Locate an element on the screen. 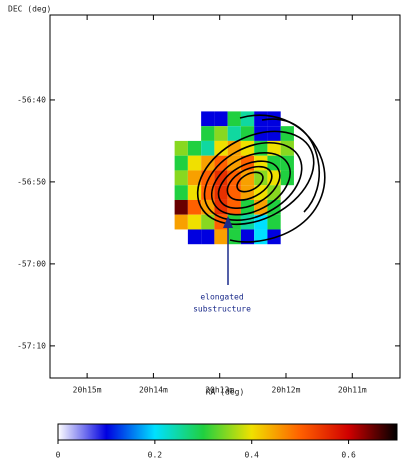 The width and height of the screenshot is (415, 467). colorbar-tick-label: 0.2 is located at coordinates (155, 455).